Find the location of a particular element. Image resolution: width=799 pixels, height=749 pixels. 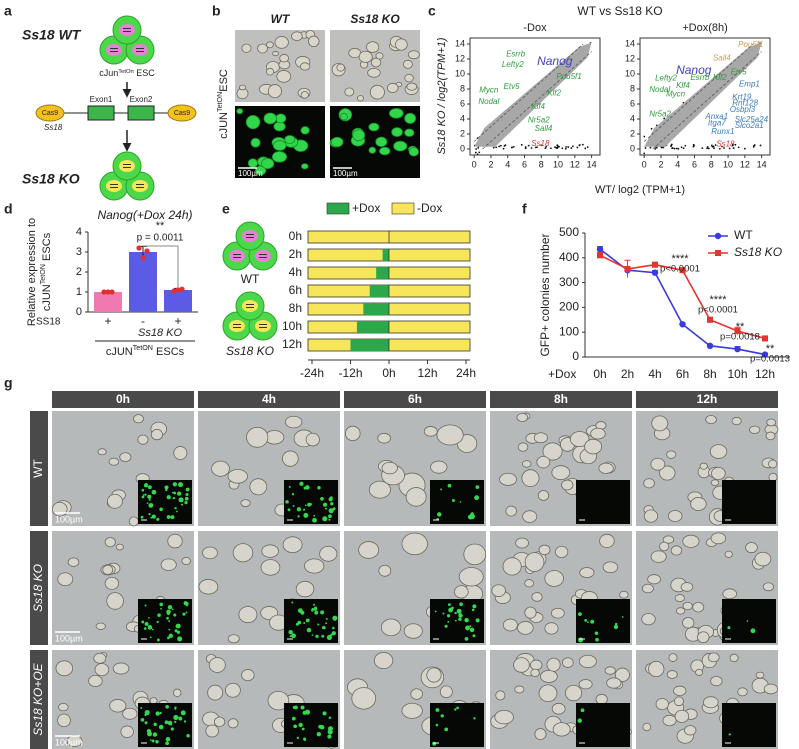

legend-label: WT is located at coordinates (743, 235).